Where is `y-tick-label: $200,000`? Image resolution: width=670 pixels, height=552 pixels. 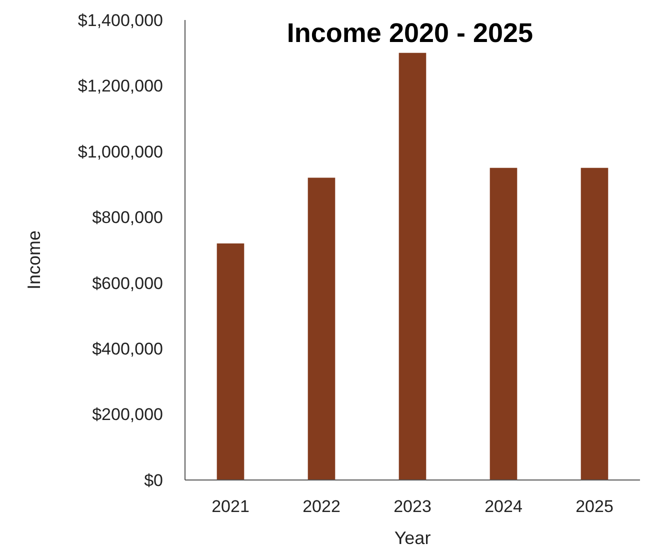 y-tick-label: $200,000 is located at coordinates (127, 414).